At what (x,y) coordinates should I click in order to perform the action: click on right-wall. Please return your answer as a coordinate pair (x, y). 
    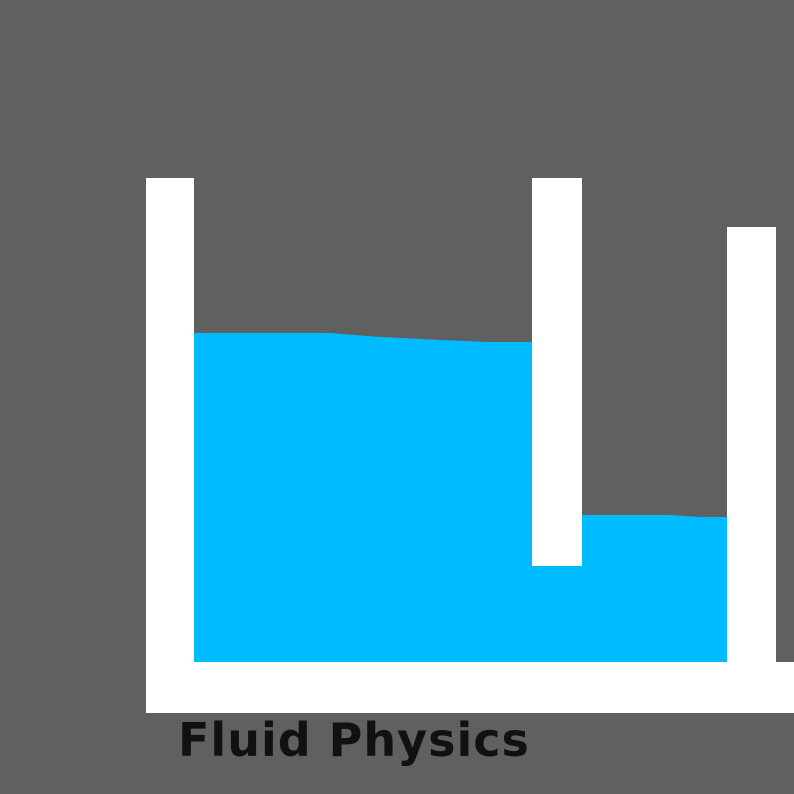
    Looking at the image, I should click on (751, 470).